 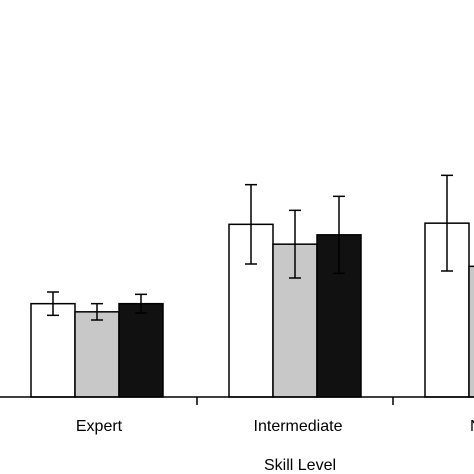 I want to click on x-axis-title: Skill Level, so click(x=300, y=465).